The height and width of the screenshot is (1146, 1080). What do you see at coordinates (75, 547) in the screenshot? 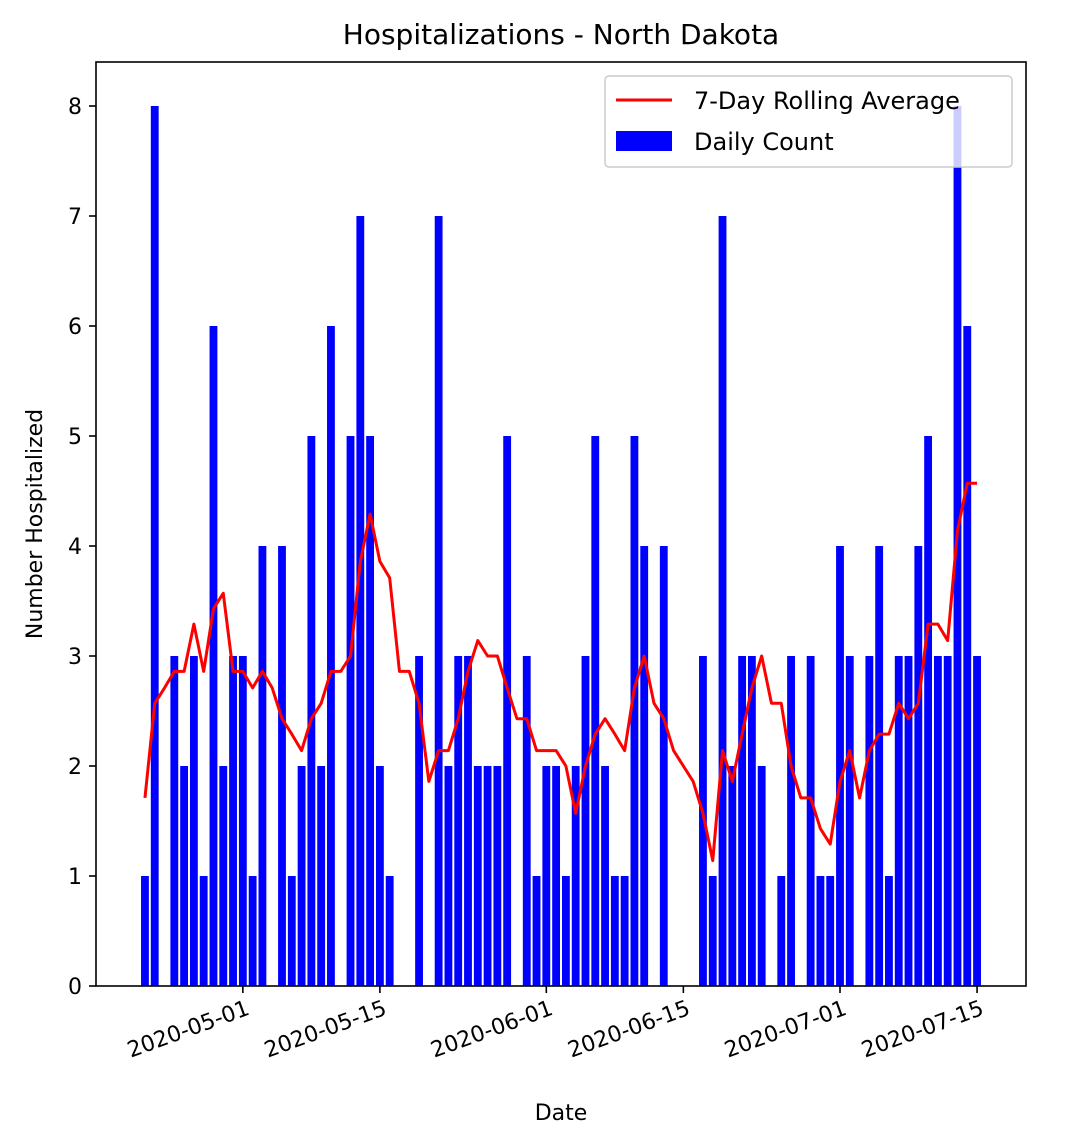
I see `y-tick-label: 4` at bounding box center [75, 547].